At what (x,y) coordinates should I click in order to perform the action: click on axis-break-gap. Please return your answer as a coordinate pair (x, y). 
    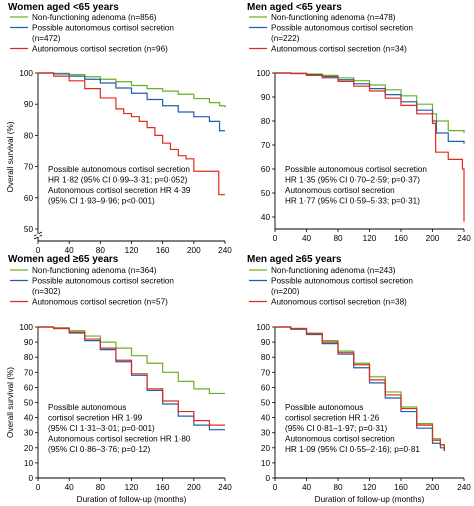
    Looking at the image, I should click on (38, 235).